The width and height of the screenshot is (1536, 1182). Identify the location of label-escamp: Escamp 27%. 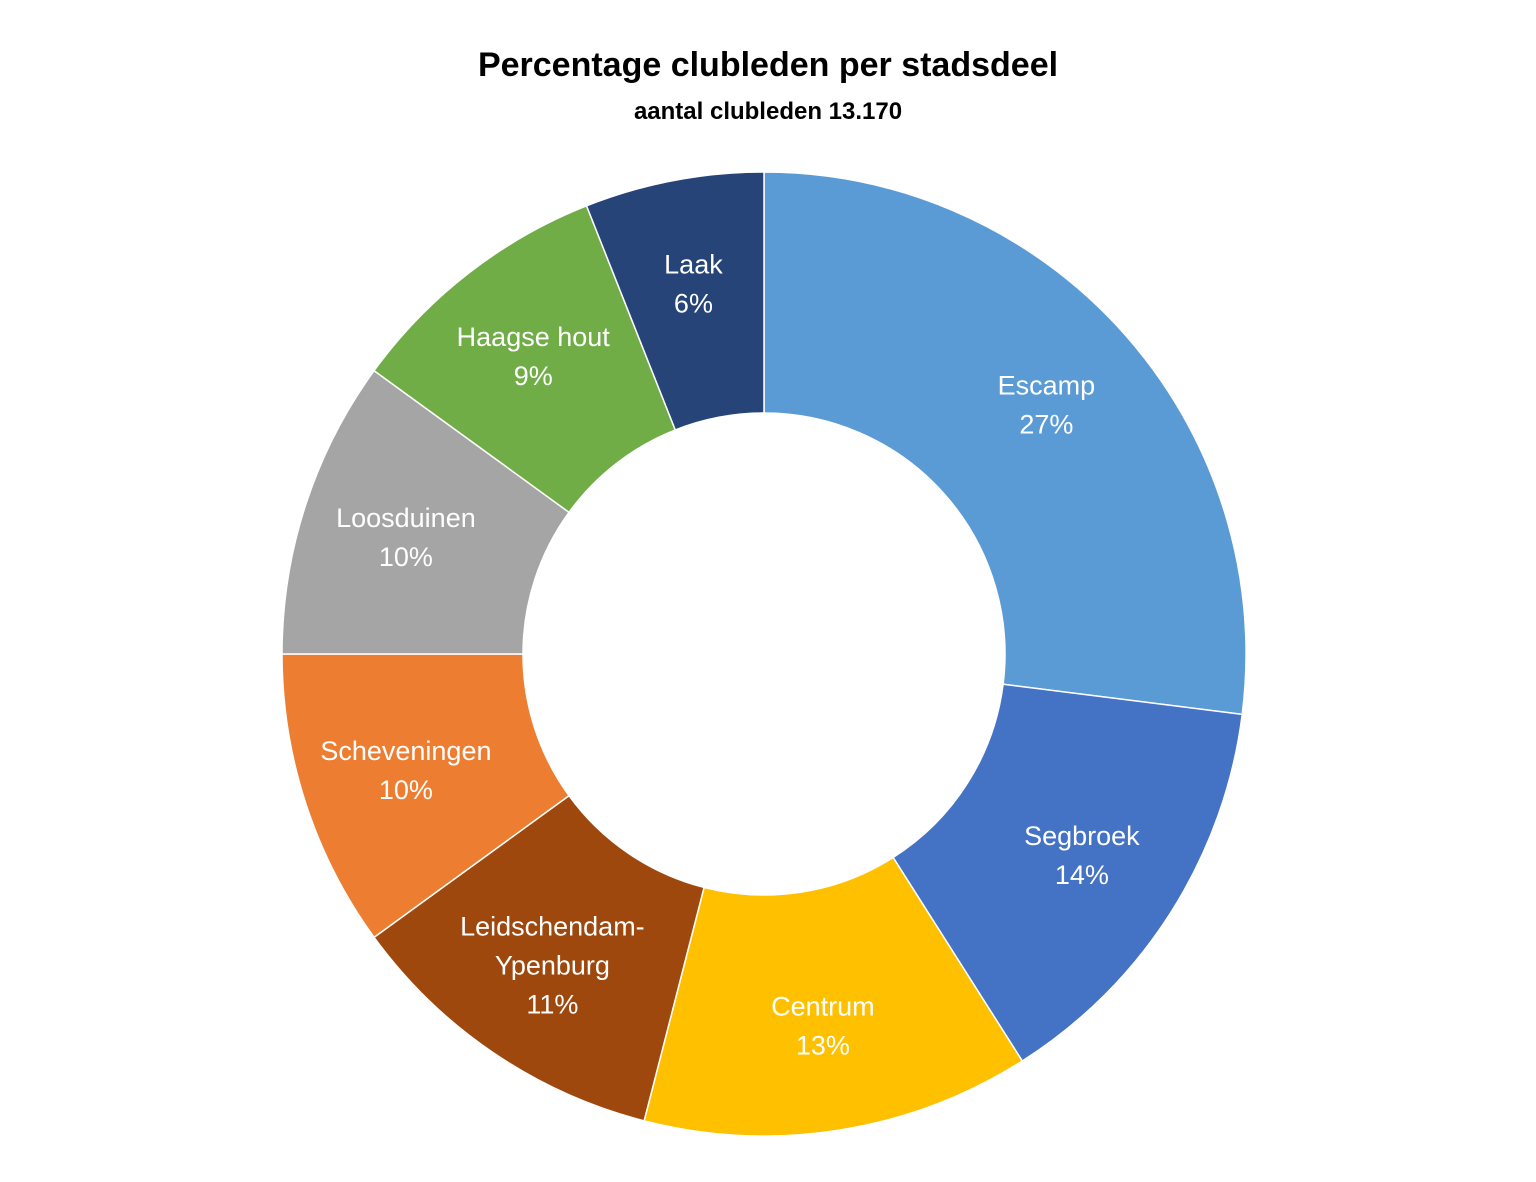
(1047, 405).